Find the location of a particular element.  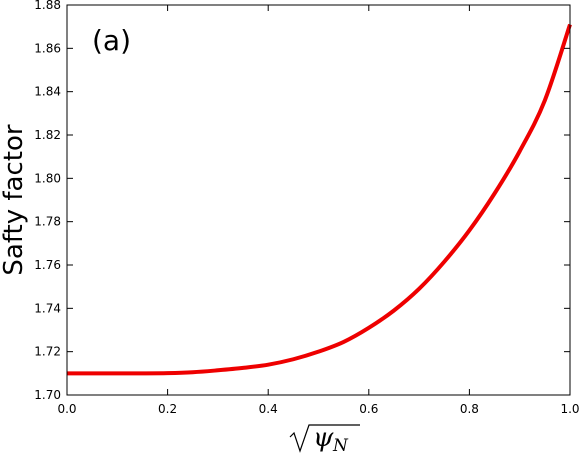

x-tick-label: 1.0 is located at coordinates (569, 409).